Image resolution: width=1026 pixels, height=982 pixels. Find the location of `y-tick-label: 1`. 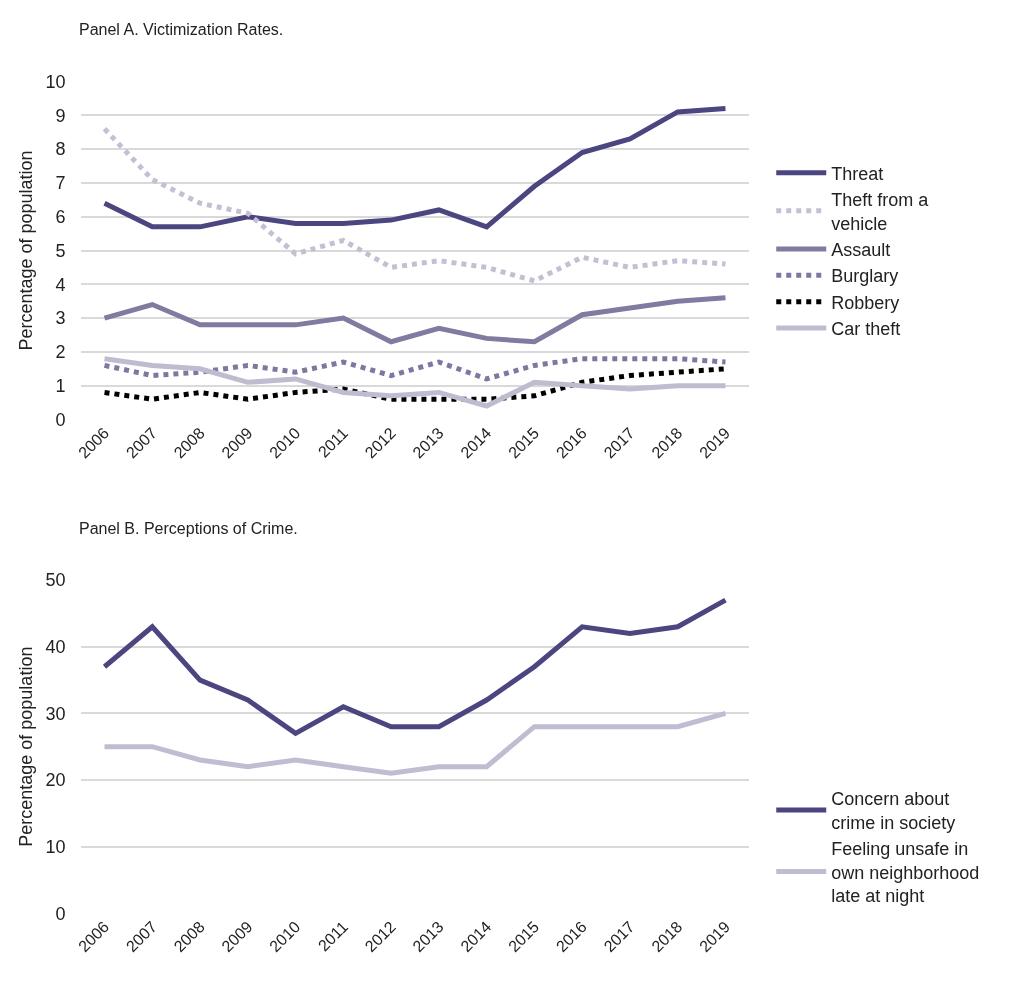

y-tick-label: 1 is located at coordinates (60, 385).